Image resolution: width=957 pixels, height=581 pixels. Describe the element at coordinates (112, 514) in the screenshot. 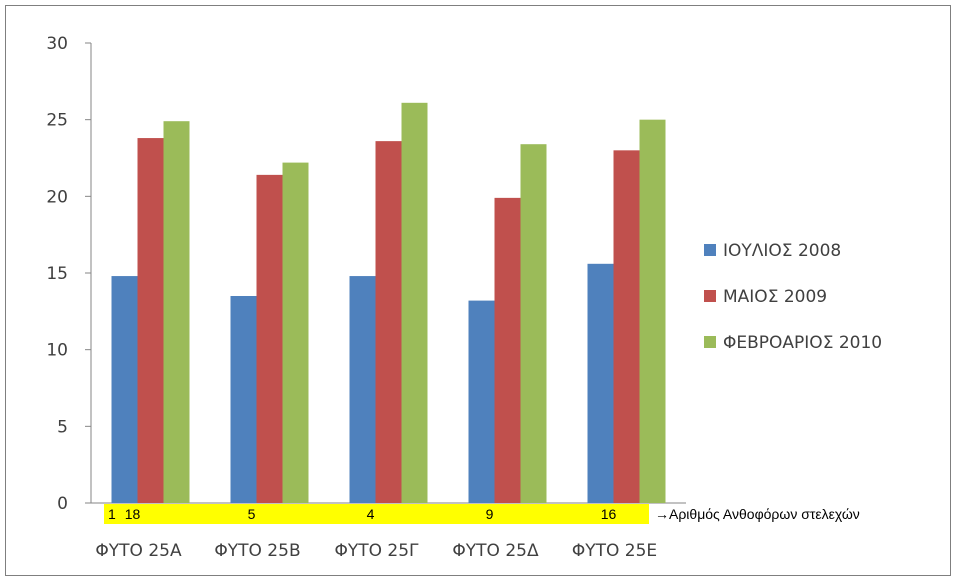

I see `count-row-marker: 1` at that location.